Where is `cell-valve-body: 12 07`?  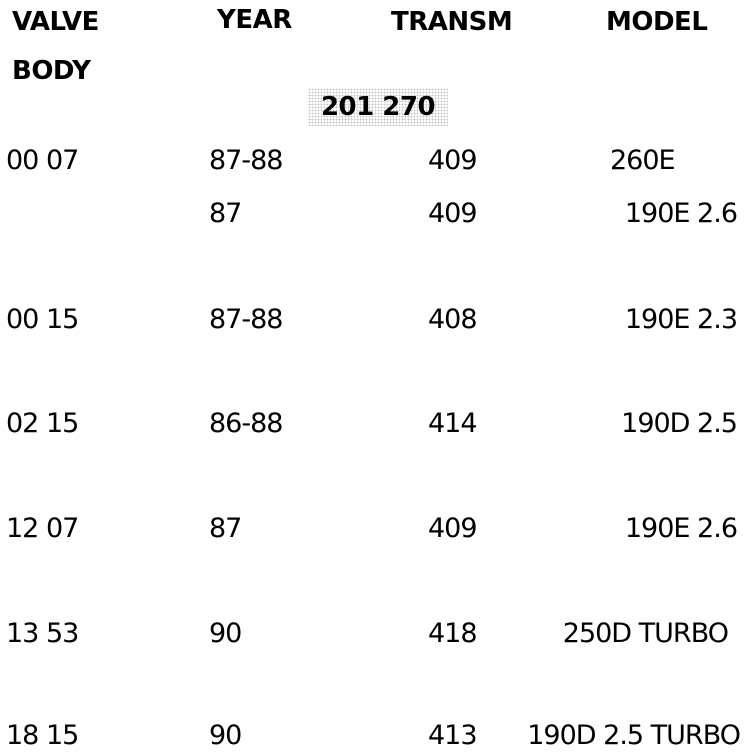
cell-valve-body: 12 07 is located at coordinates (42, 528).